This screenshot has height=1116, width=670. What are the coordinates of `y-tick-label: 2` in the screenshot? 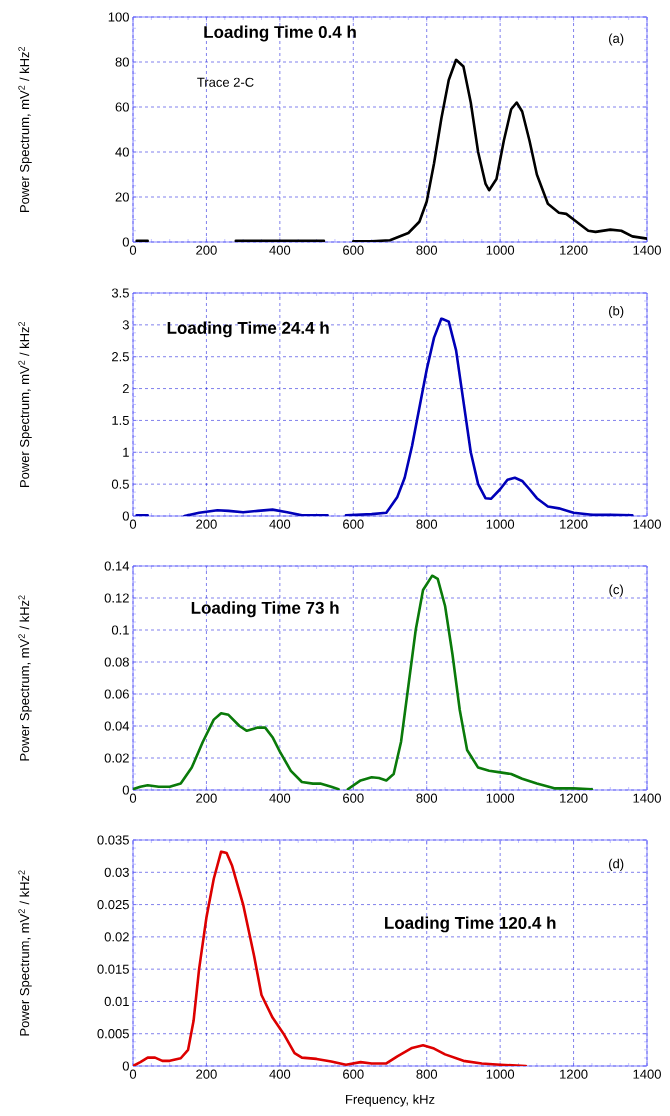 It's located at (125, 389).